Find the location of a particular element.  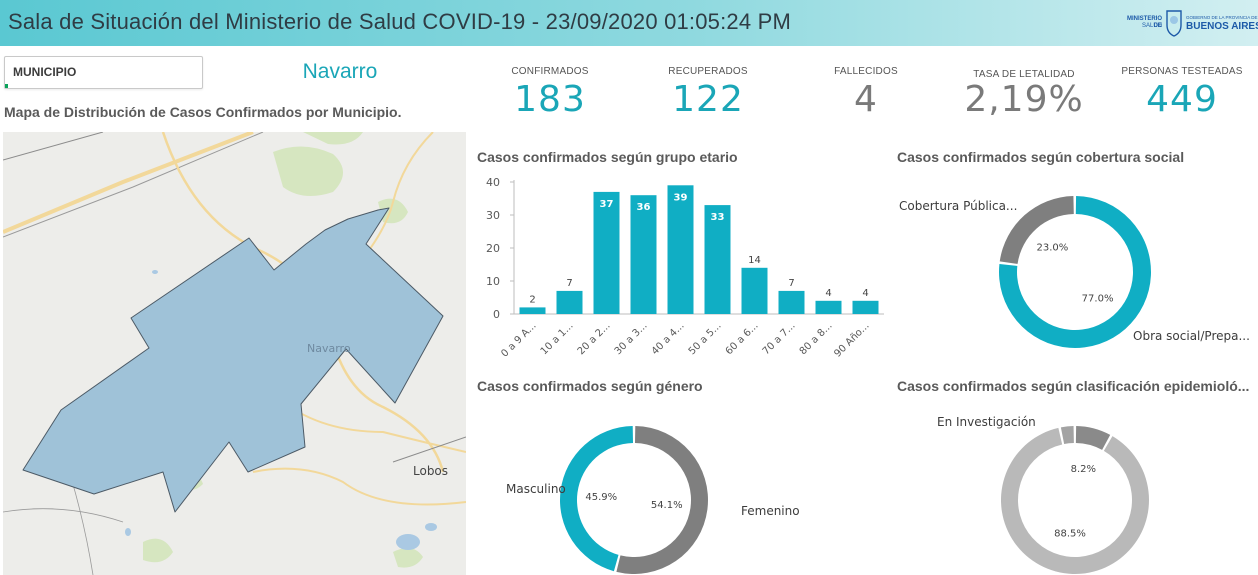

kpi-confirmados: CONFIRMADOS 183 is located at coordinates (550, 93).